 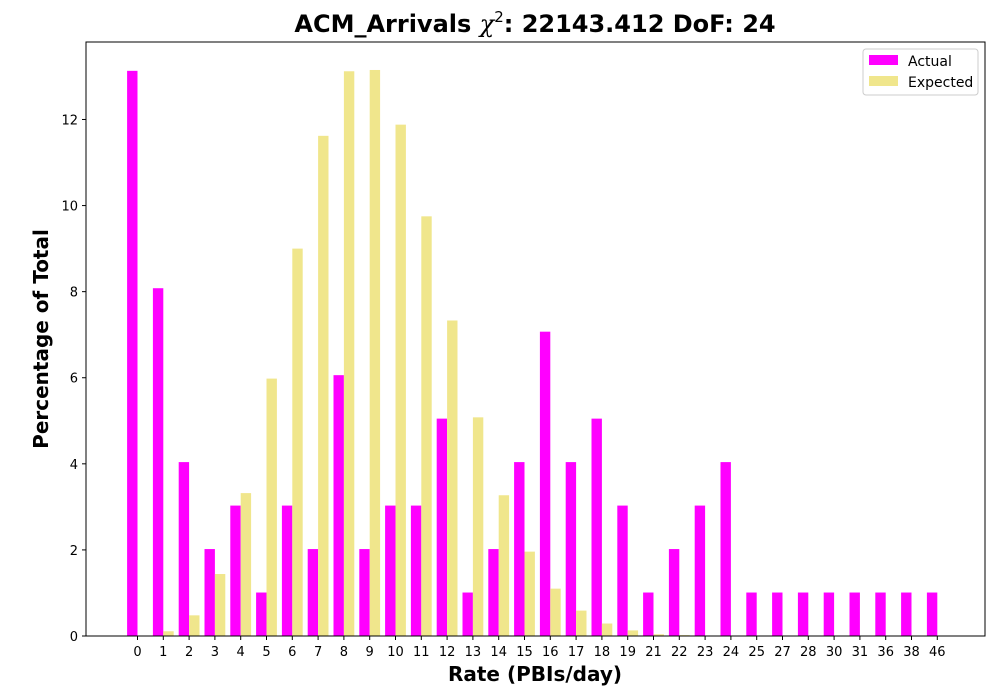 What do you see at coordinates (883, 60) in the screenshot?
I see `legend-swatch-actual` at bounding box center [883, 60].